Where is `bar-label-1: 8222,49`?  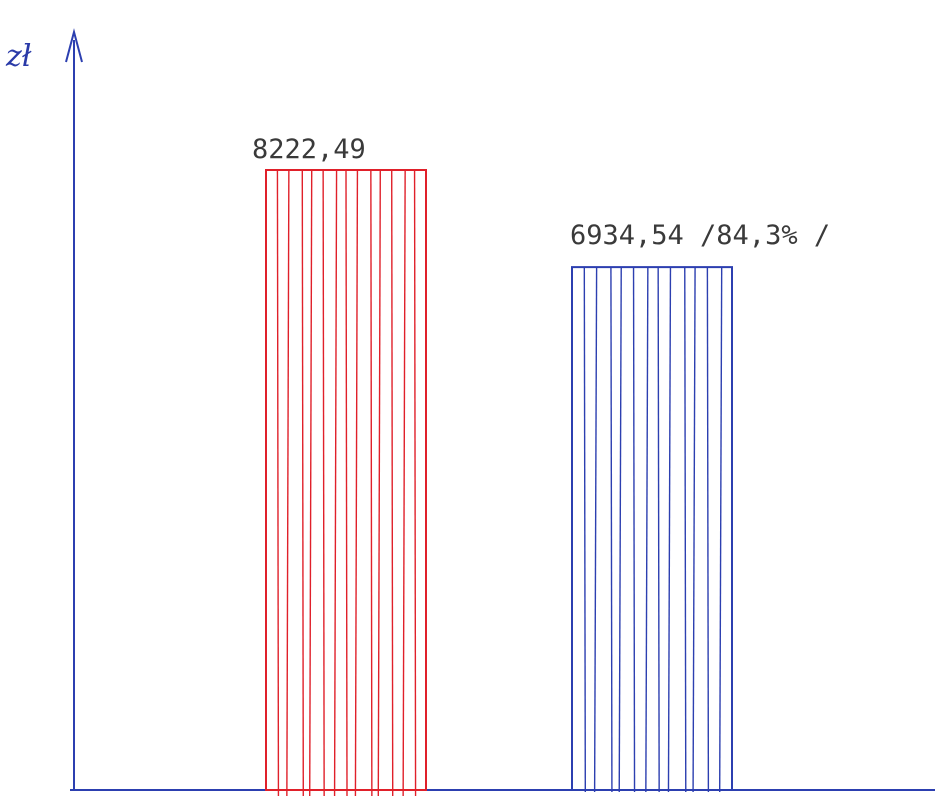 bar-label-1: 8222,49 is located at coordinates (309, 149).